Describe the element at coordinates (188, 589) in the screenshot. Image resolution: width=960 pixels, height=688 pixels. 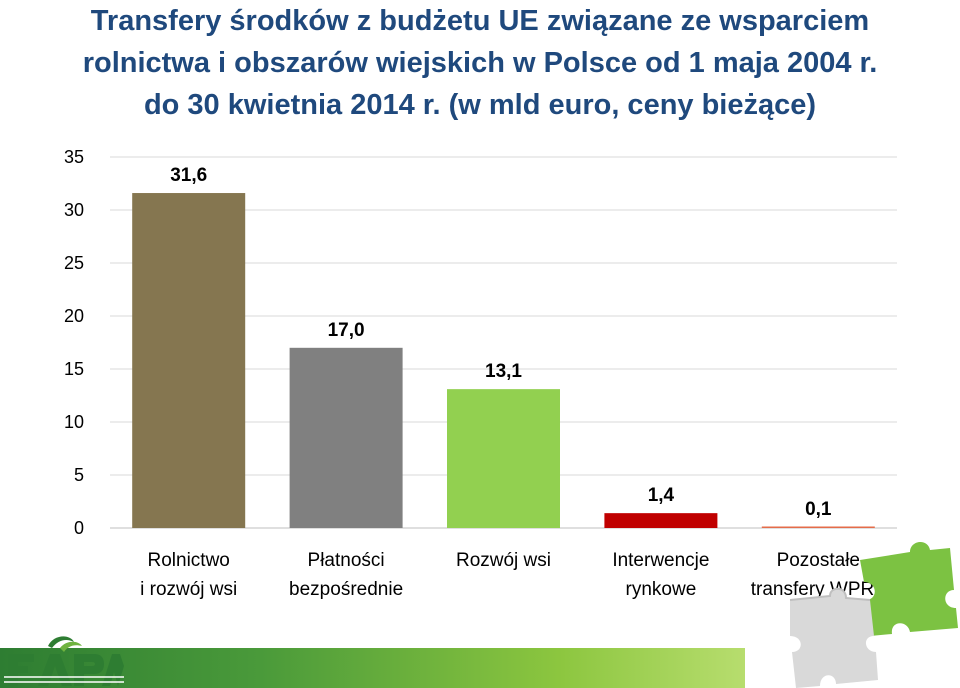
I see `category-label: i rozwój wsi` at that location.